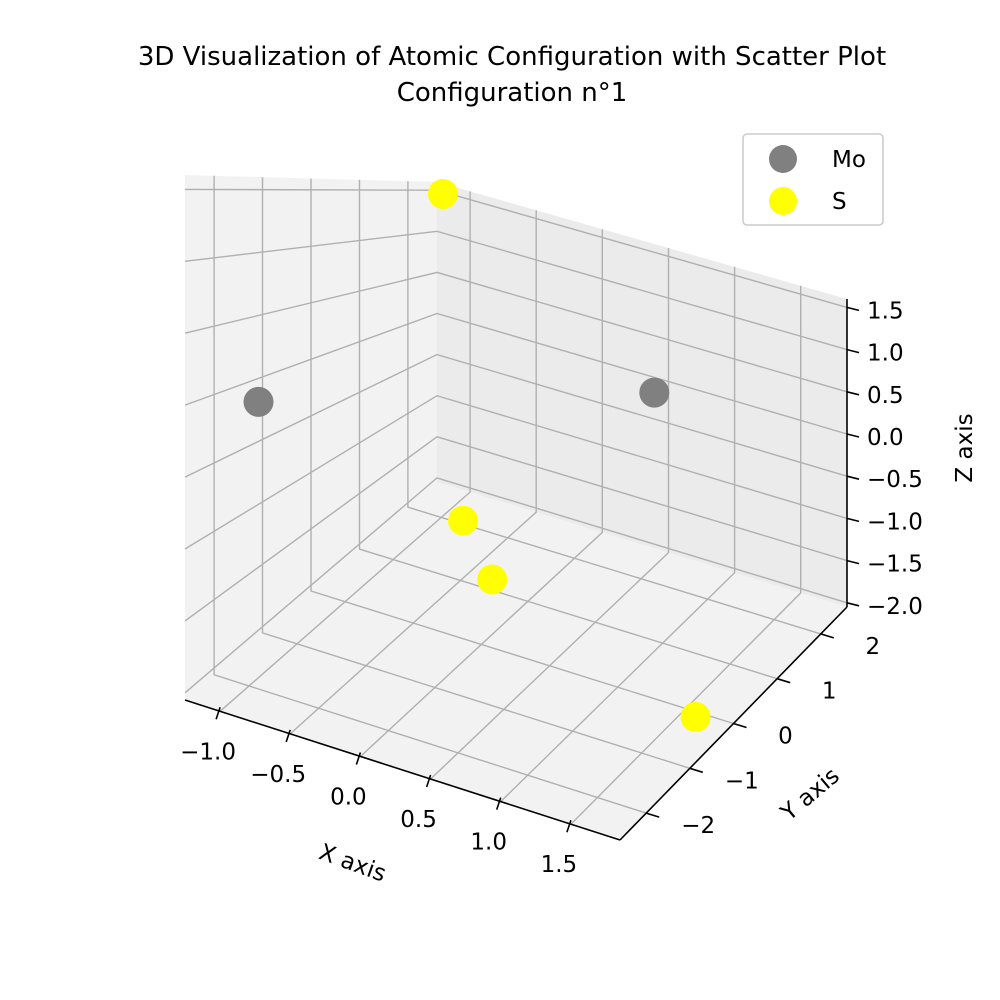 The width and height of the screenshot is (1000, 1000). I want to click on x-tick-label: −0.5, so click(278, 775).